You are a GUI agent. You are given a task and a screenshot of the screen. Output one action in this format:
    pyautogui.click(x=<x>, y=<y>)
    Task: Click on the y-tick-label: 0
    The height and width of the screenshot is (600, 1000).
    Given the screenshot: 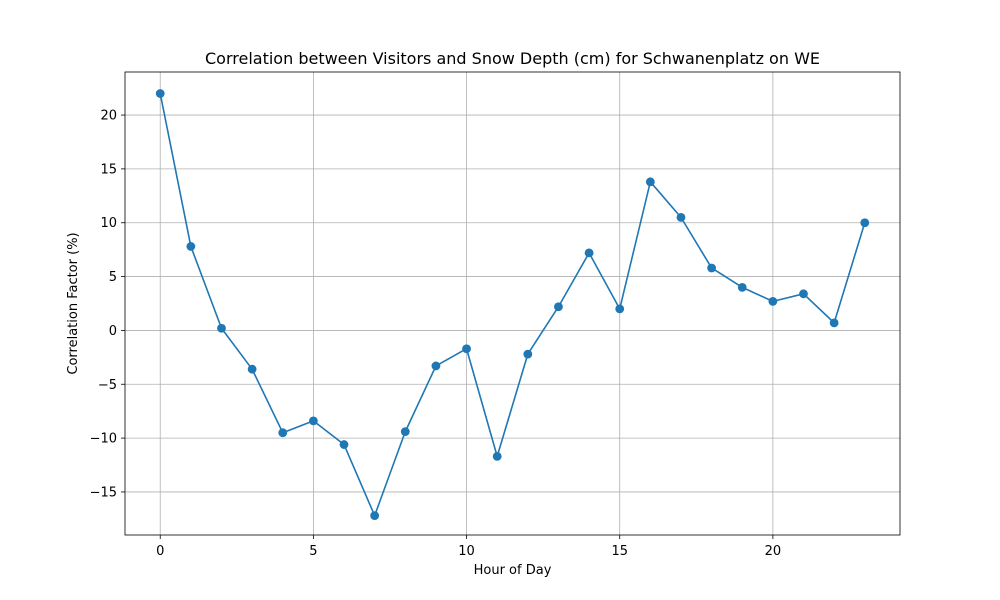 What is the action you would take?
    pyautogui.click(x=113, y=331)
    